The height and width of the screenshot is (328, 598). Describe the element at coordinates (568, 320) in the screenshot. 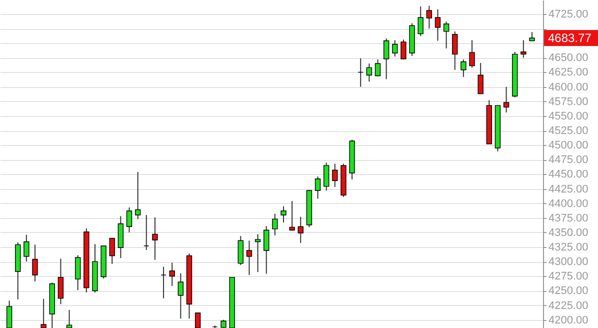

I see `y-tick-label: 4200.00` at that location.